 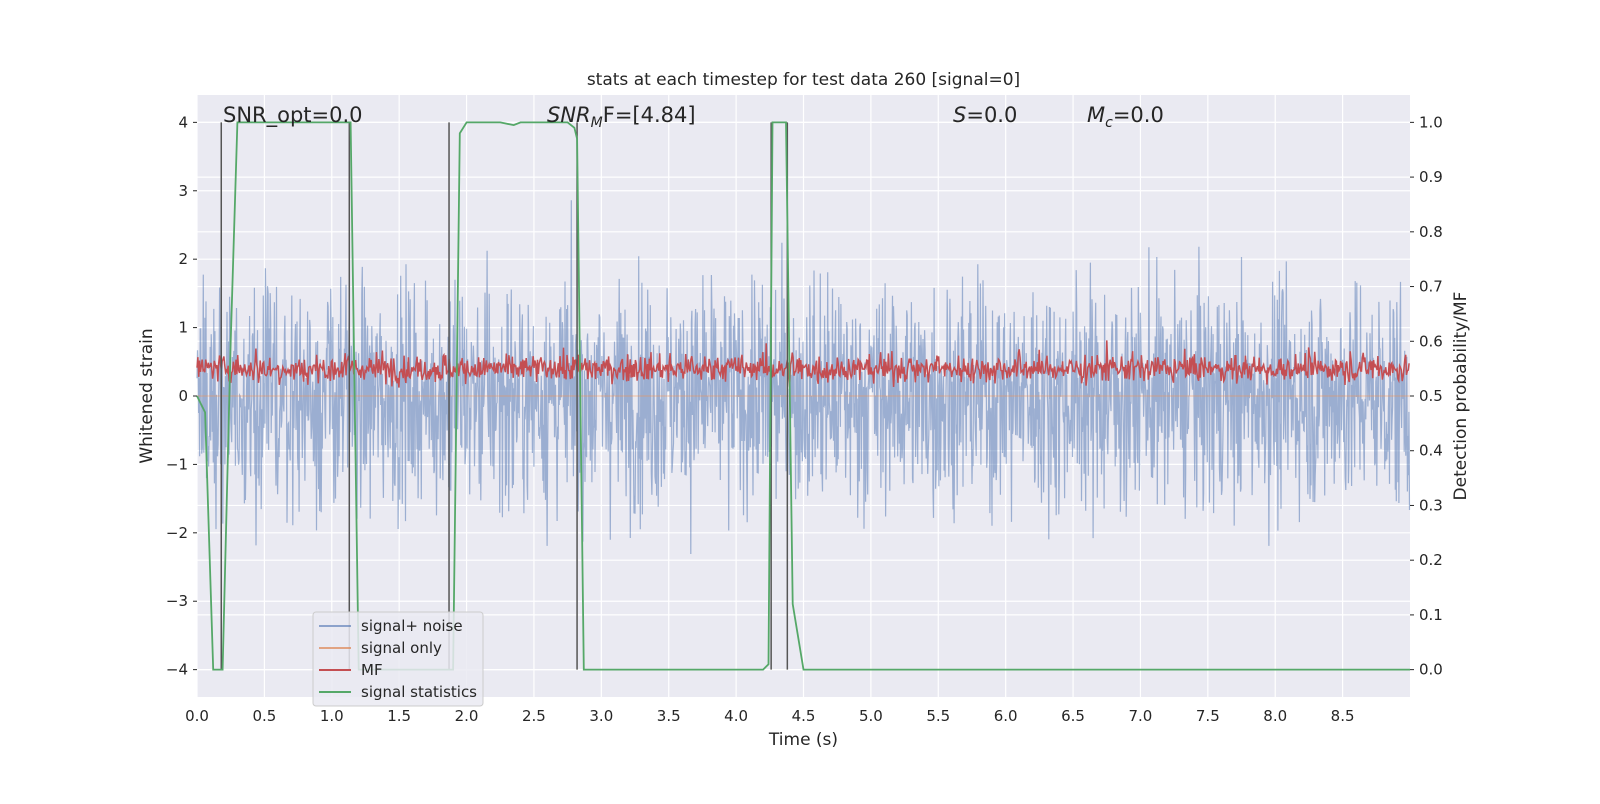 I want to click on x-axis-label: Time (s), so click(x=803, y=740).